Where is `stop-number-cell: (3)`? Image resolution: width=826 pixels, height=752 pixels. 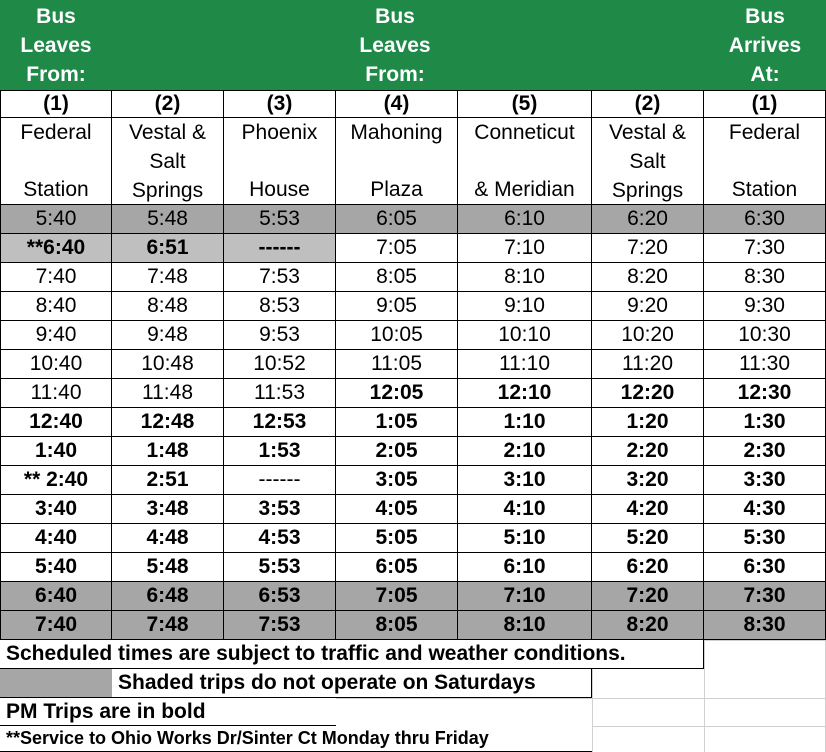
stop-number-cell: (3) is located at coordinates (280, 104).